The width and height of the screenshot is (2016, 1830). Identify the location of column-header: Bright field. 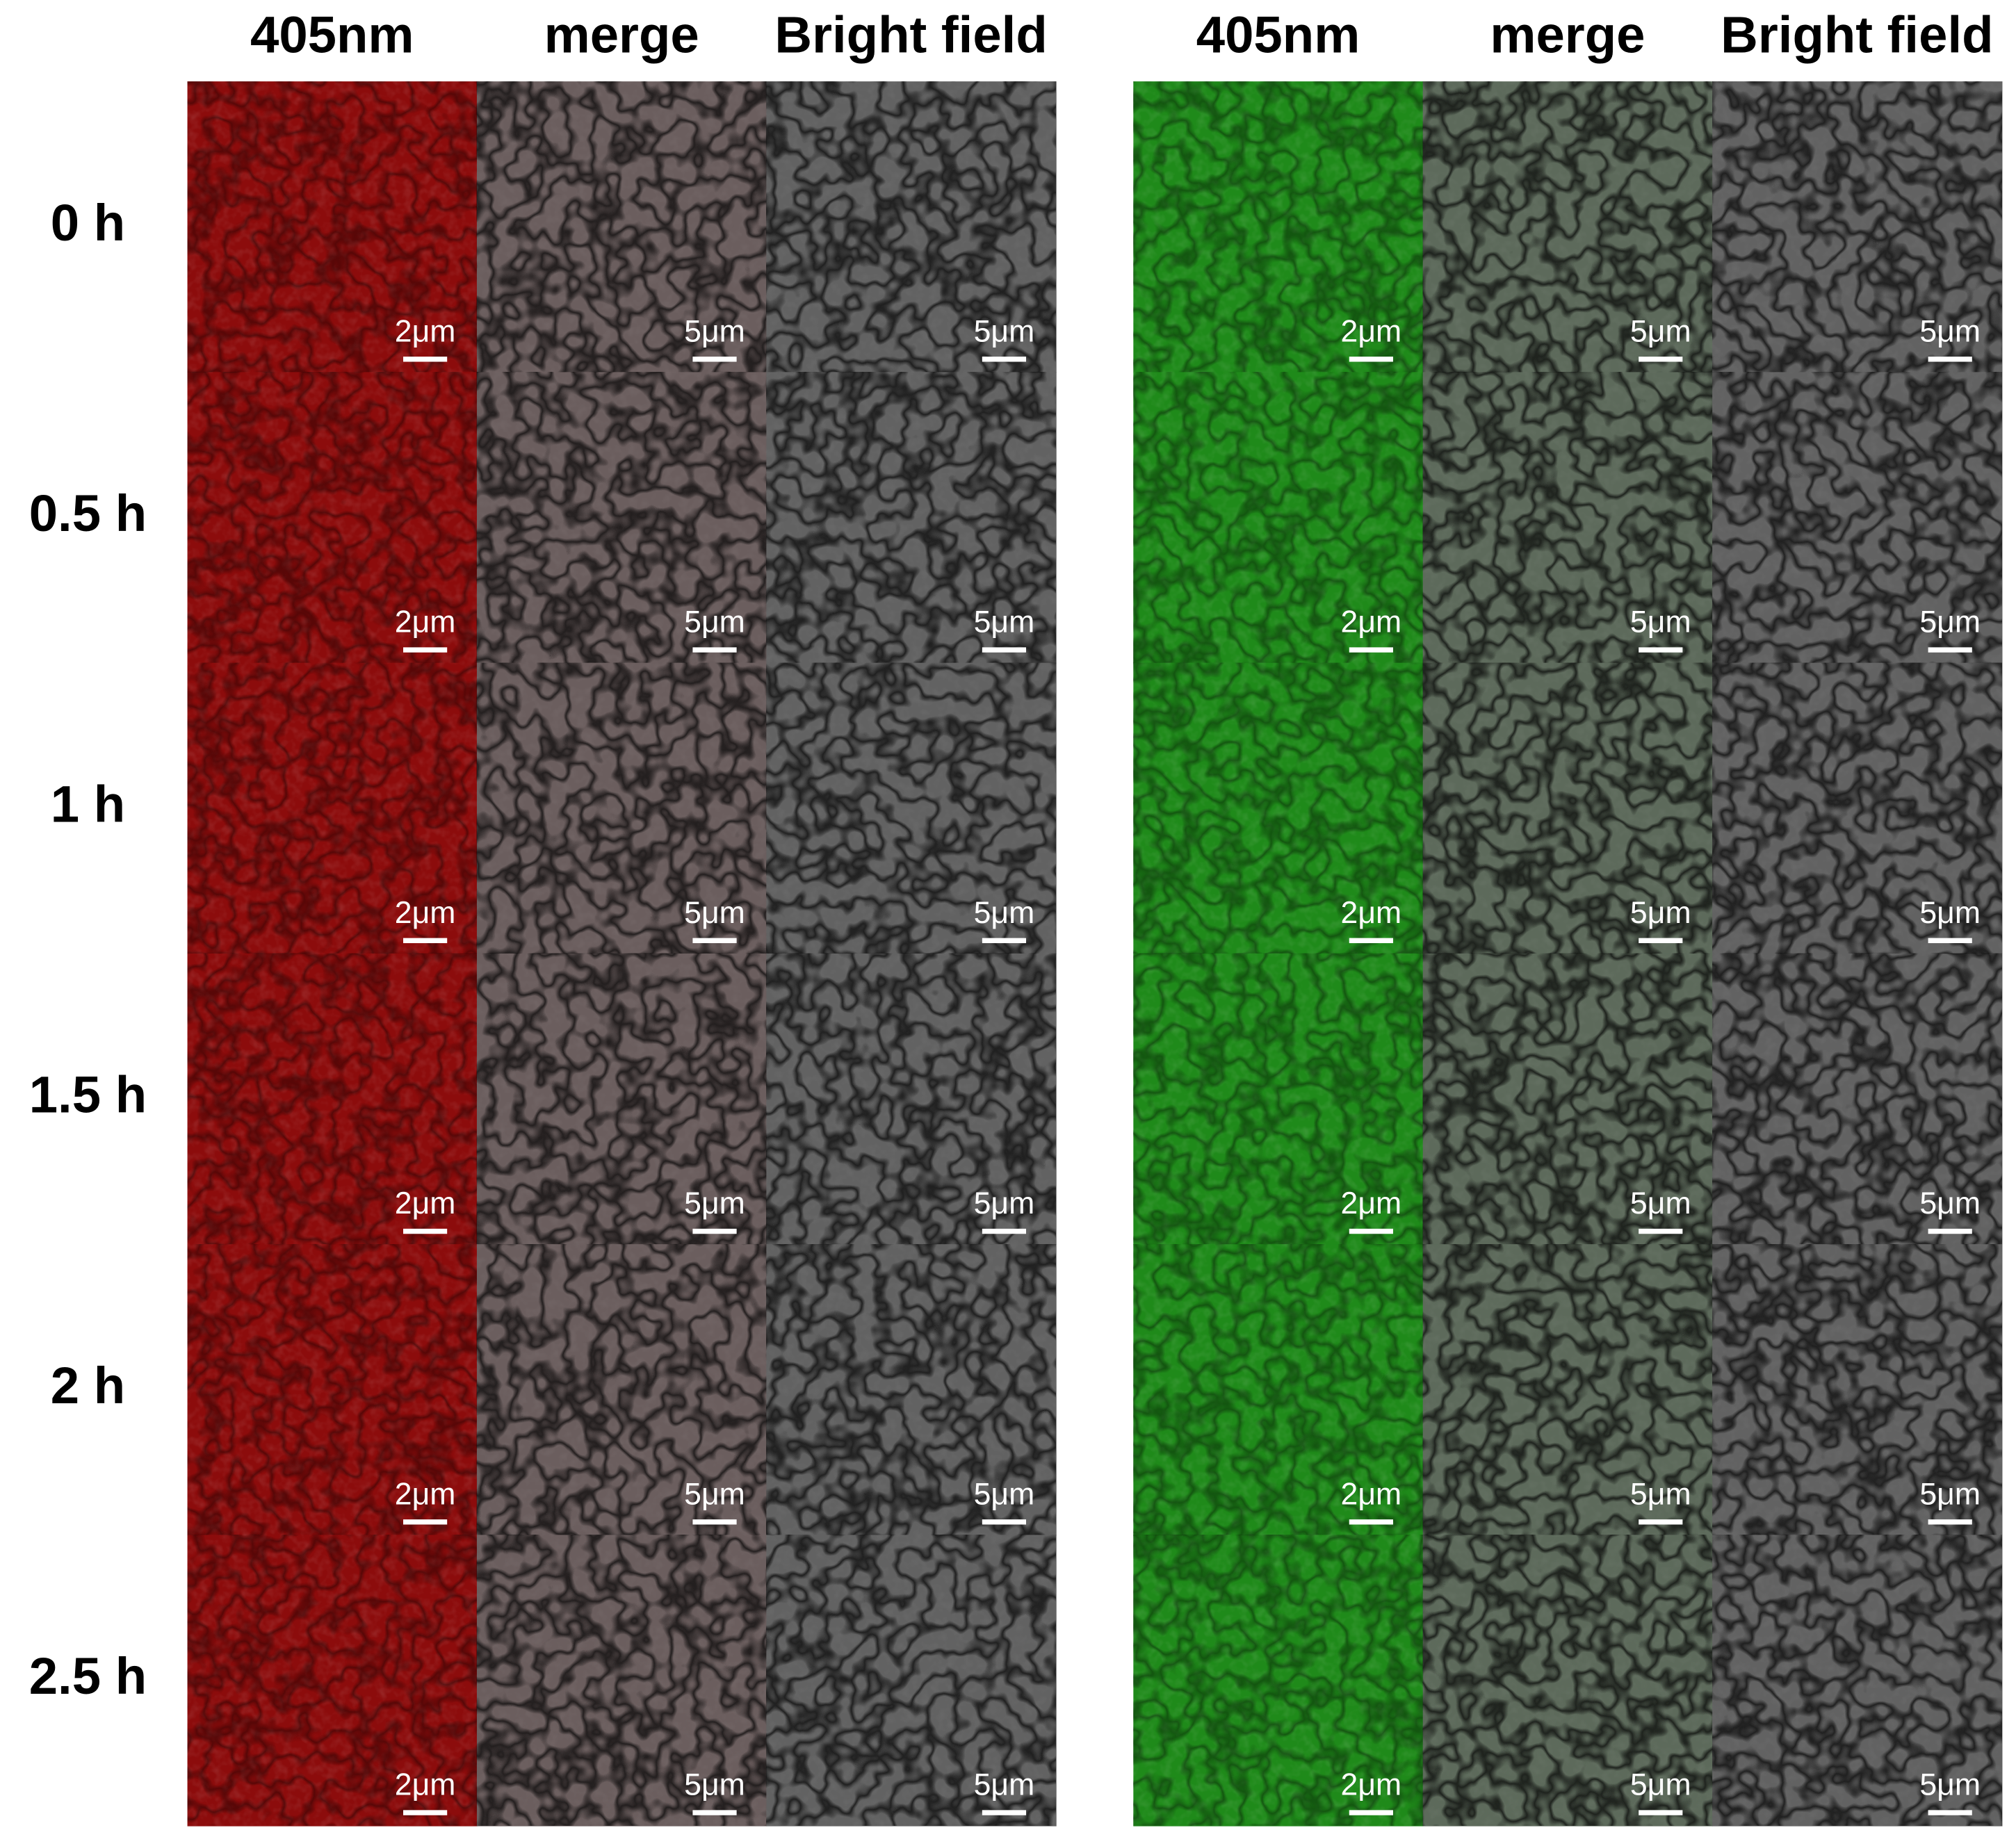
(910, 34).